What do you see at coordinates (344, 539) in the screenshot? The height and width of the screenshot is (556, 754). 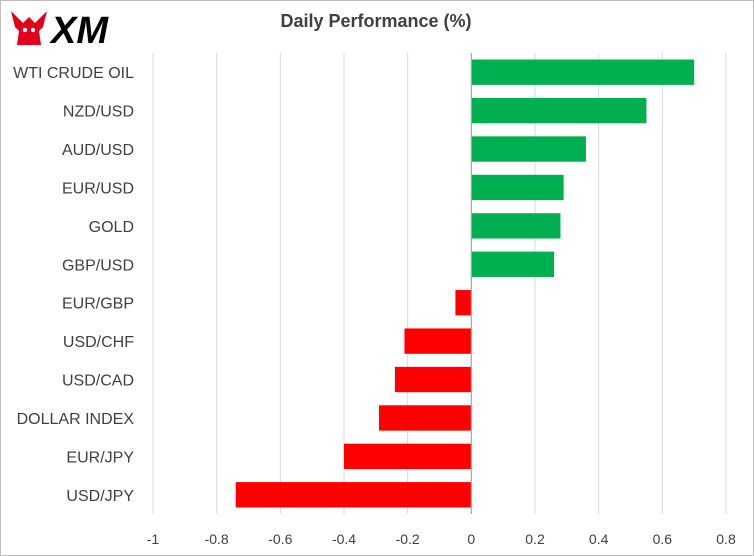 I see `x-tick-label: -0.4` at bounding box center [344, 539].